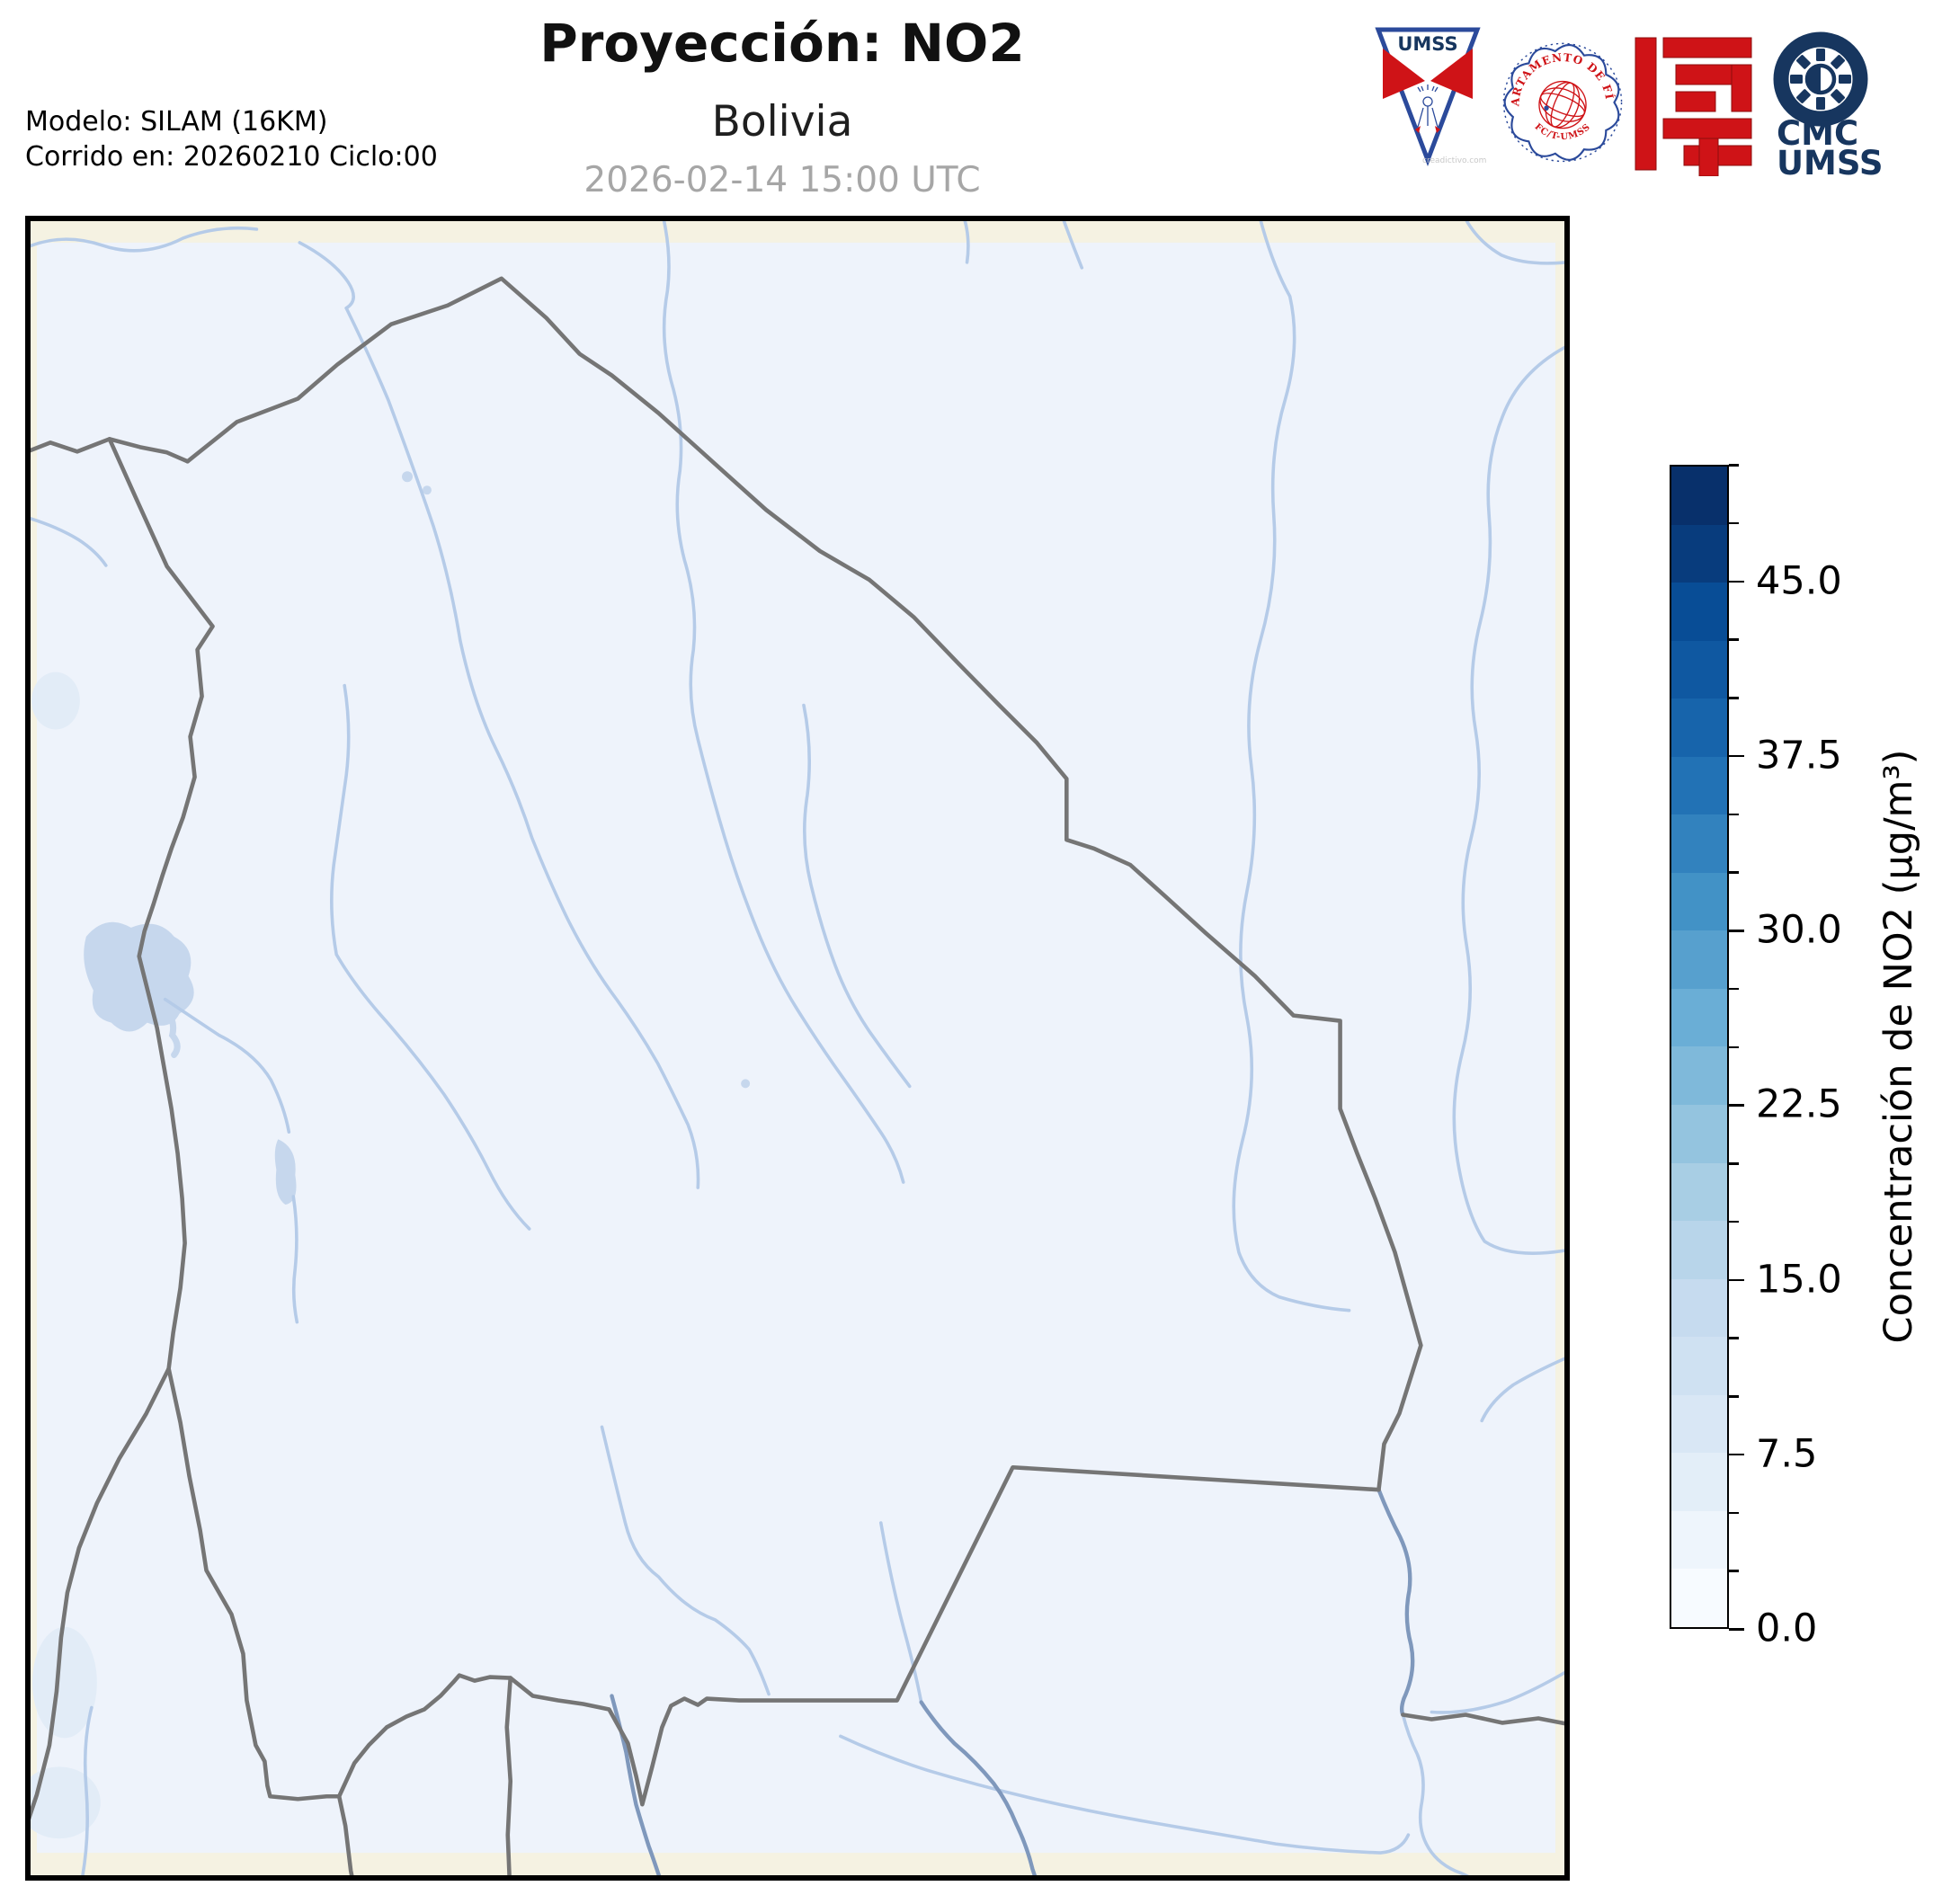  What do you see at coordinates (1799, 1104) in the screenshot?
I see `colorbar-tick-label: 22.5` at bounding box center [1799, 1104].